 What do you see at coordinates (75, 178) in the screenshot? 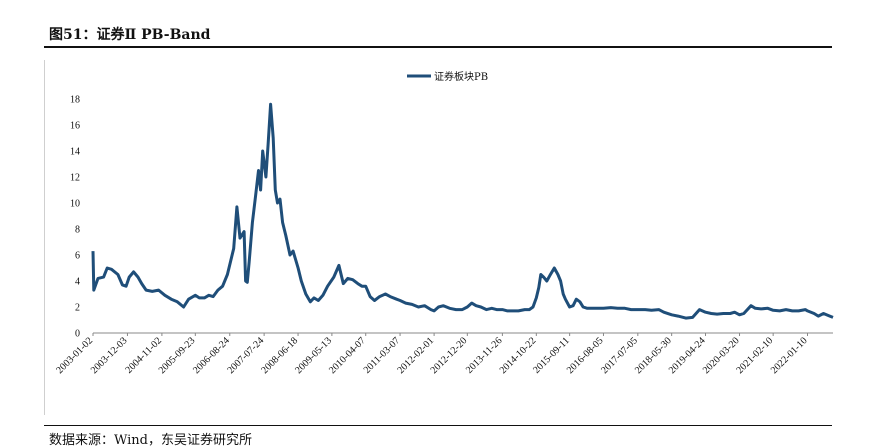
I see `y-tick-label: 12` at bounding box center [75, 178].